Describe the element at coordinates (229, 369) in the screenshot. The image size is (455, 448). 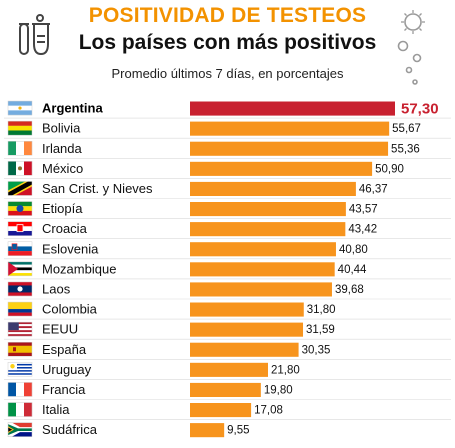
I see `bar-uruguay` at that location.